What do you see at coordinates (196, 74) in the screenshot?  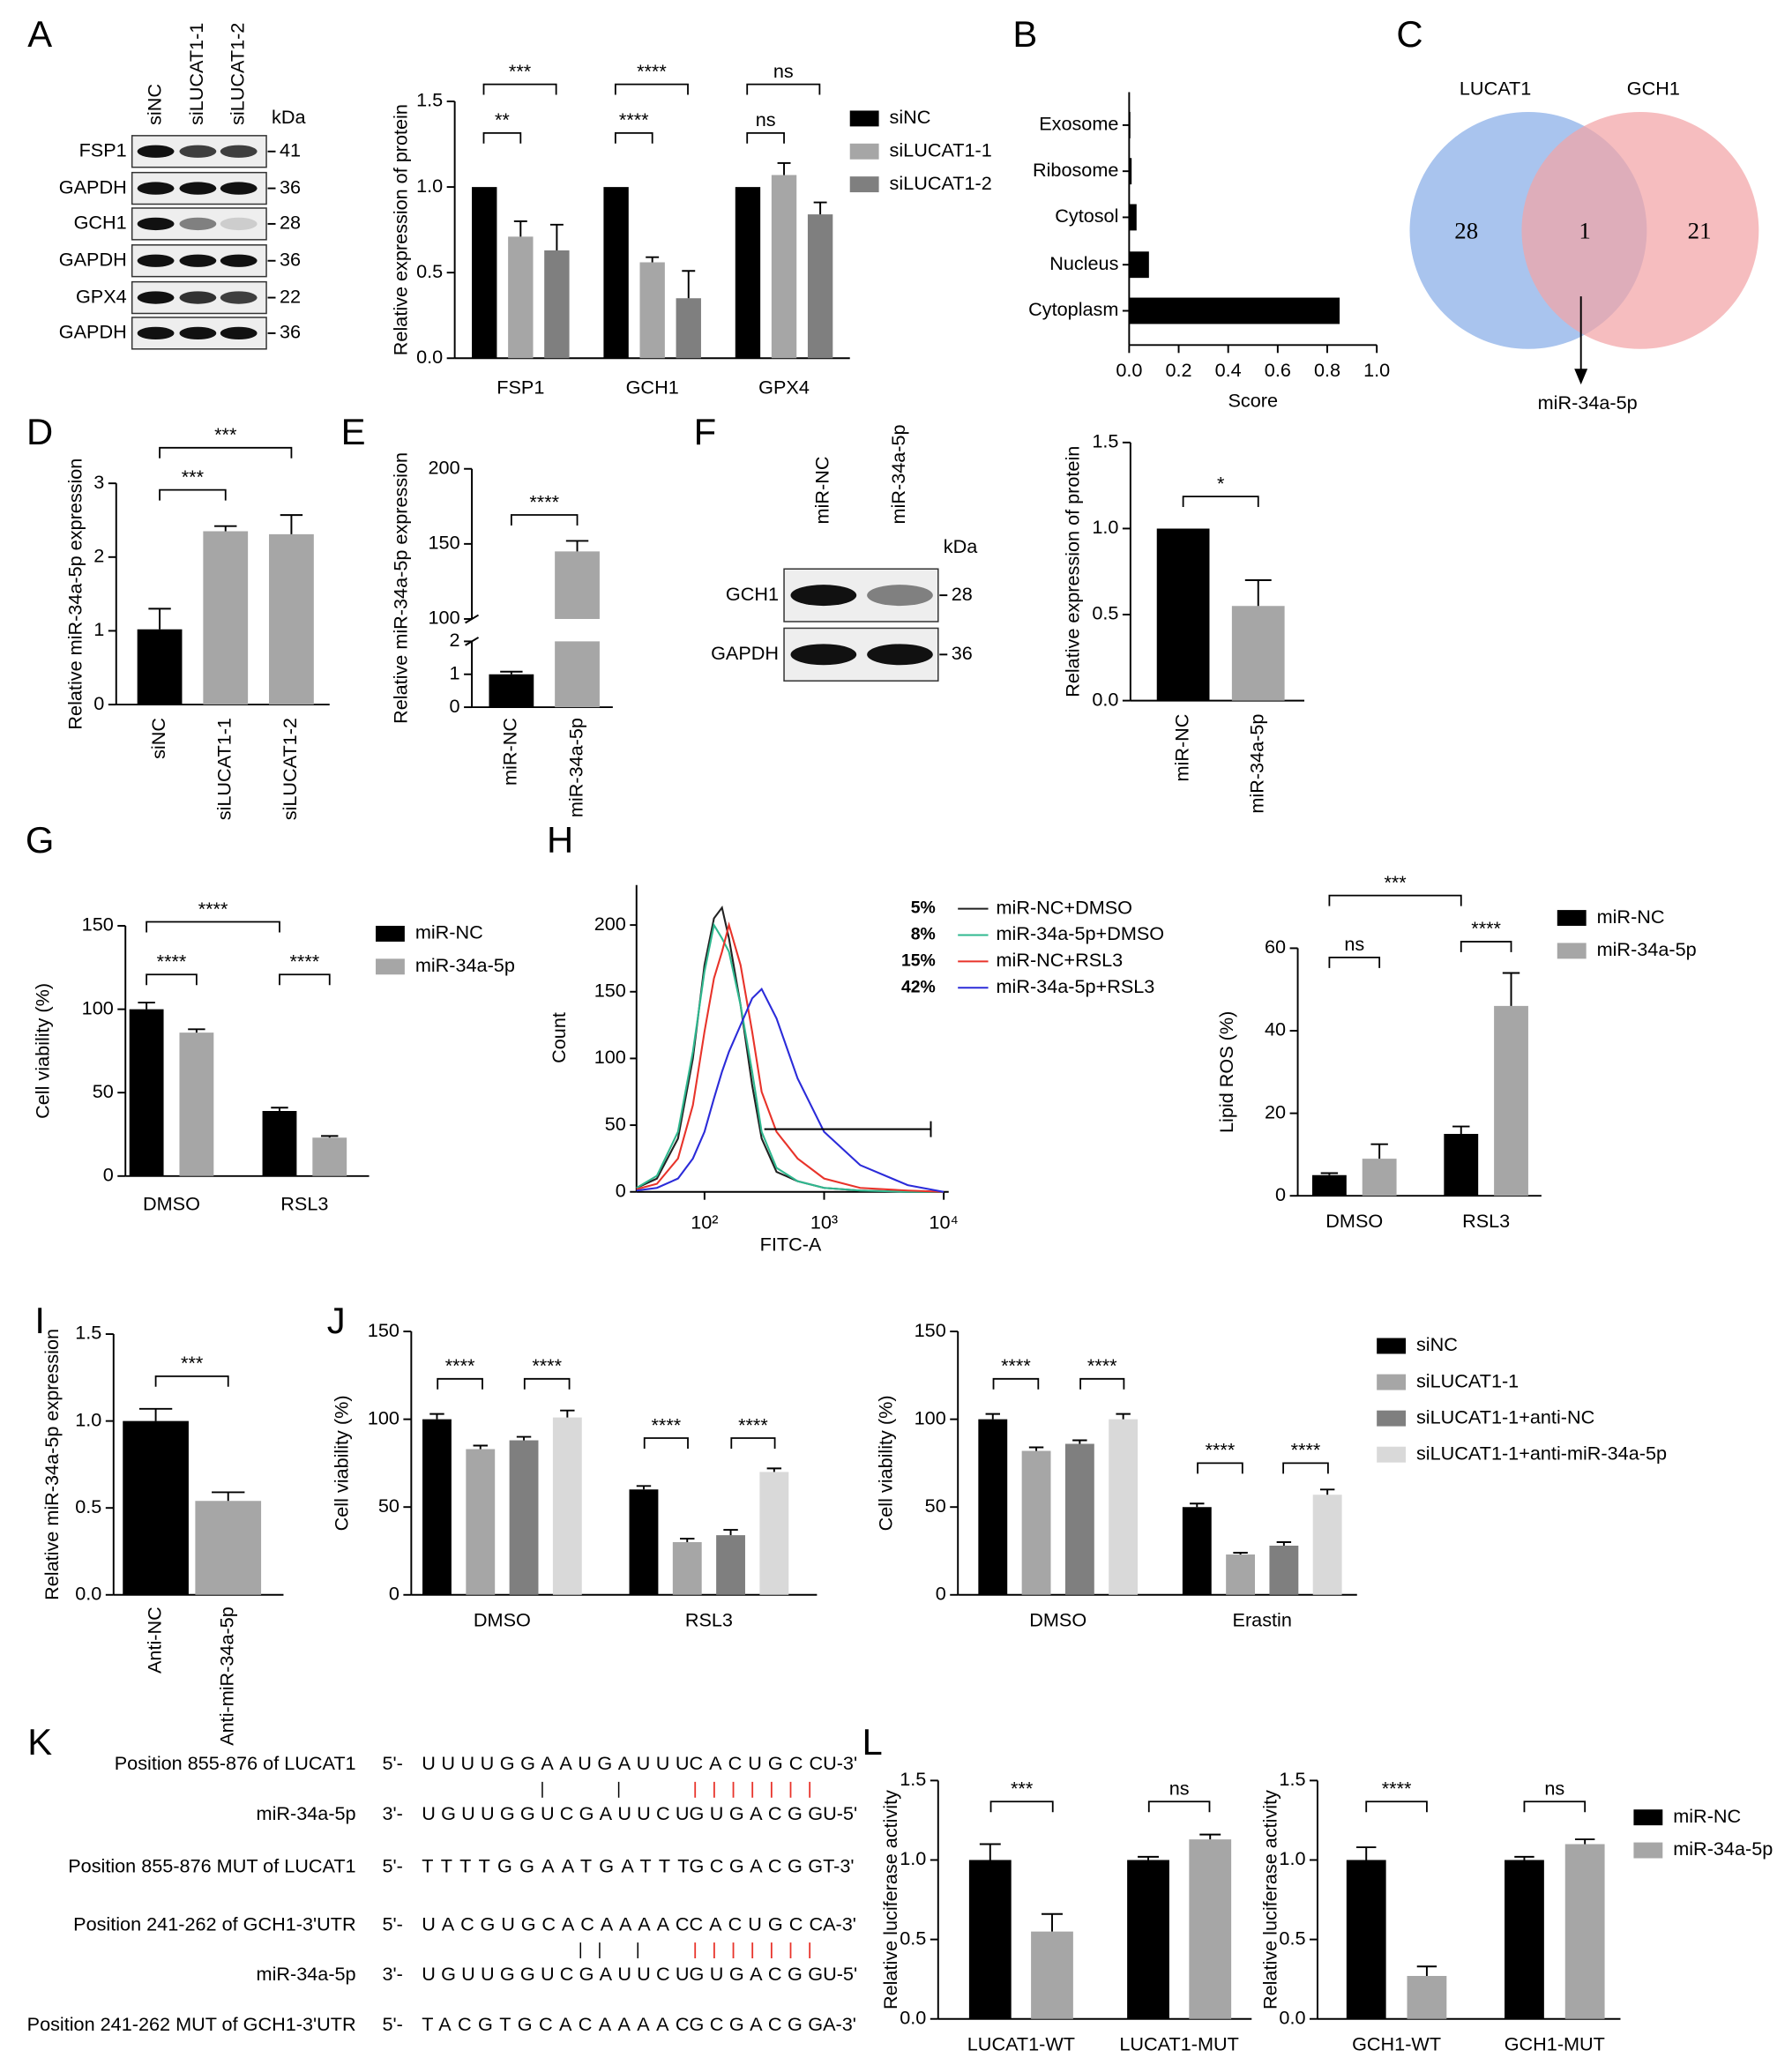 I see `lane-label: siLUCAT1-1` at bounding box center [196, 74].